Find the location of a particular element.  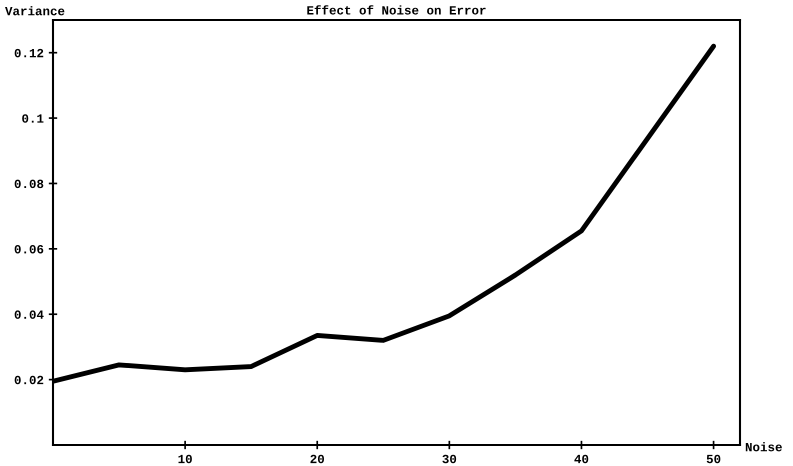

y-tick-label: 0.02 is located at coordinates (29, 380).